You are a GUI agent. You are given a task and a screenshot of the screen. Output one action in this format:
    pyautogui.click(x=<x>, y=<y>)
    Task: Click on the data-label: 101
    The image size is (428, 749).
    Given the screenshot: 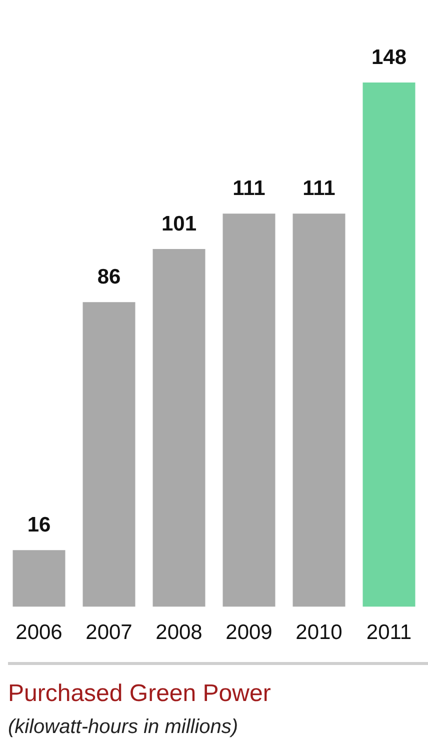 What is the action you would take?
    pyautogui.click(x=179, y=224)
    